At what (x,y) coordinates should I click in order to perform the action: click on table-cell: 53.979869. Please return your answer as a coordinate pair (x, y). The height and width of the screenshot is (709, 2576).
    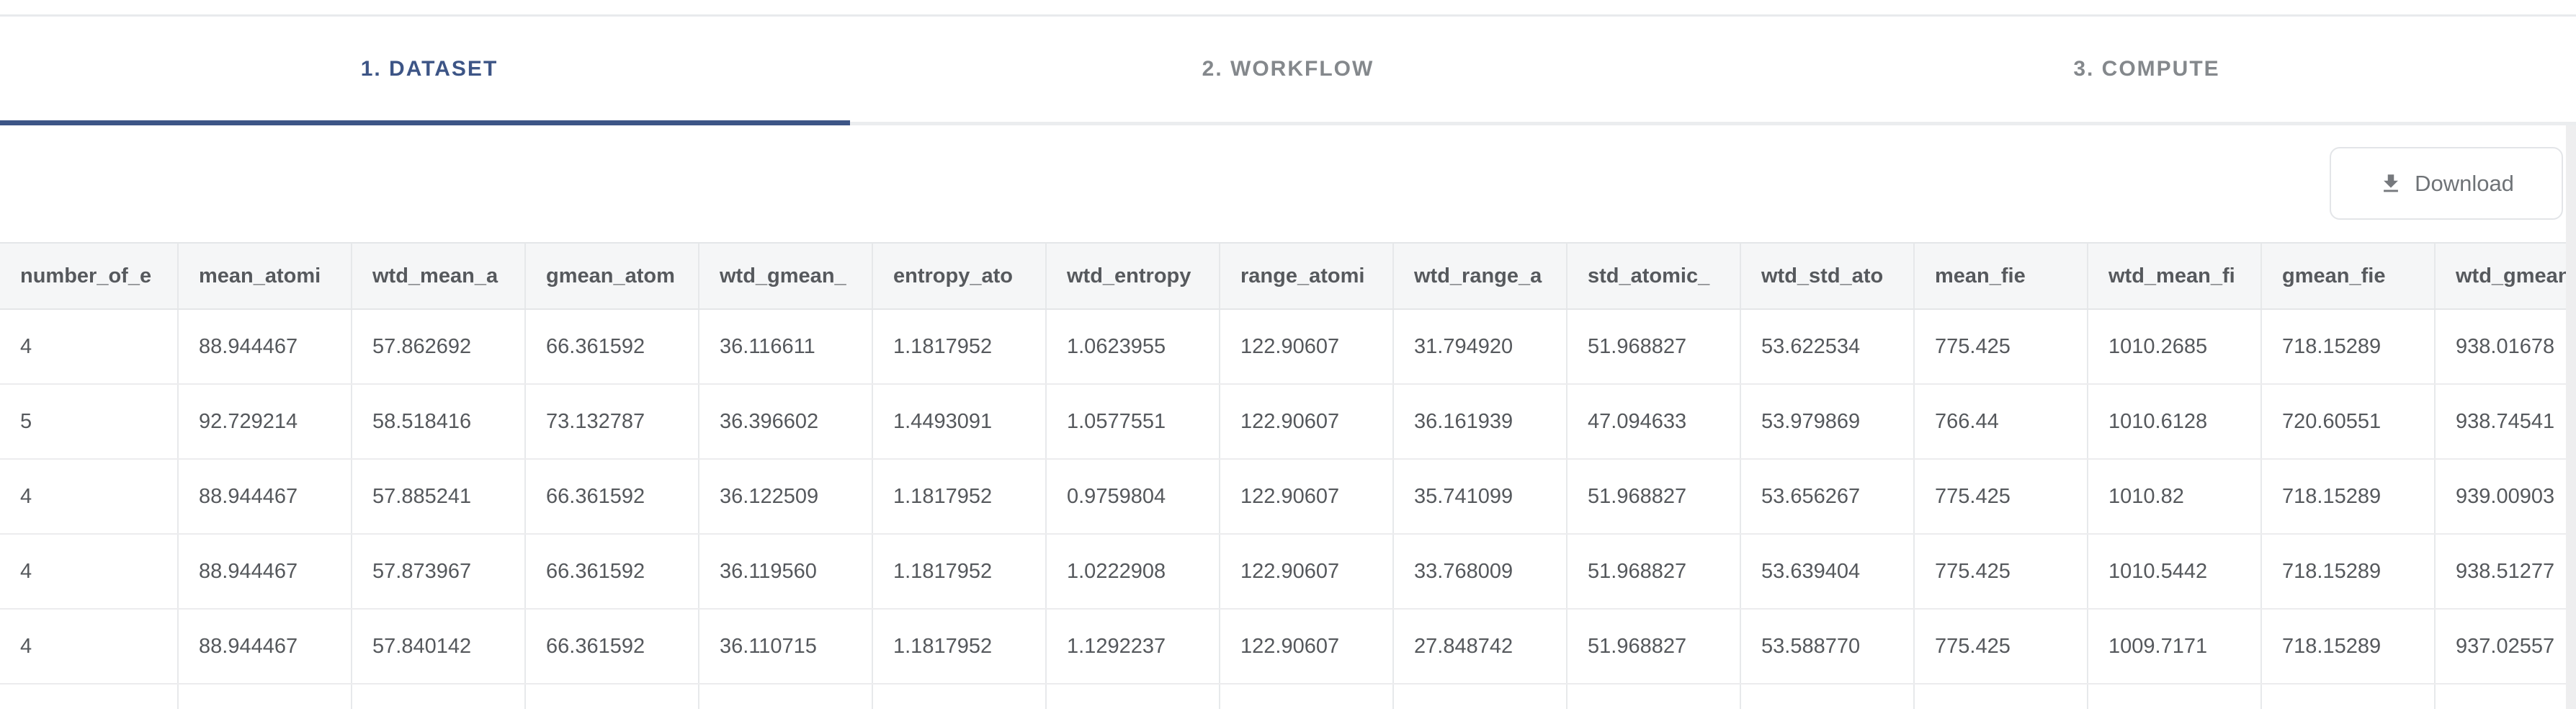
    Looking at the image, I should click on (1828, 422).